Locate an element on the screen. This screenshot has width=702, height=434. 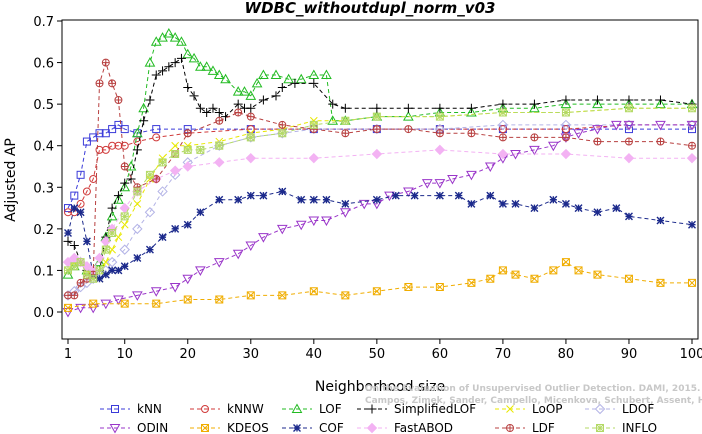
legend-item-SimplifiedLOF: SimplifiedLOF is located at coordinates (416, 409).